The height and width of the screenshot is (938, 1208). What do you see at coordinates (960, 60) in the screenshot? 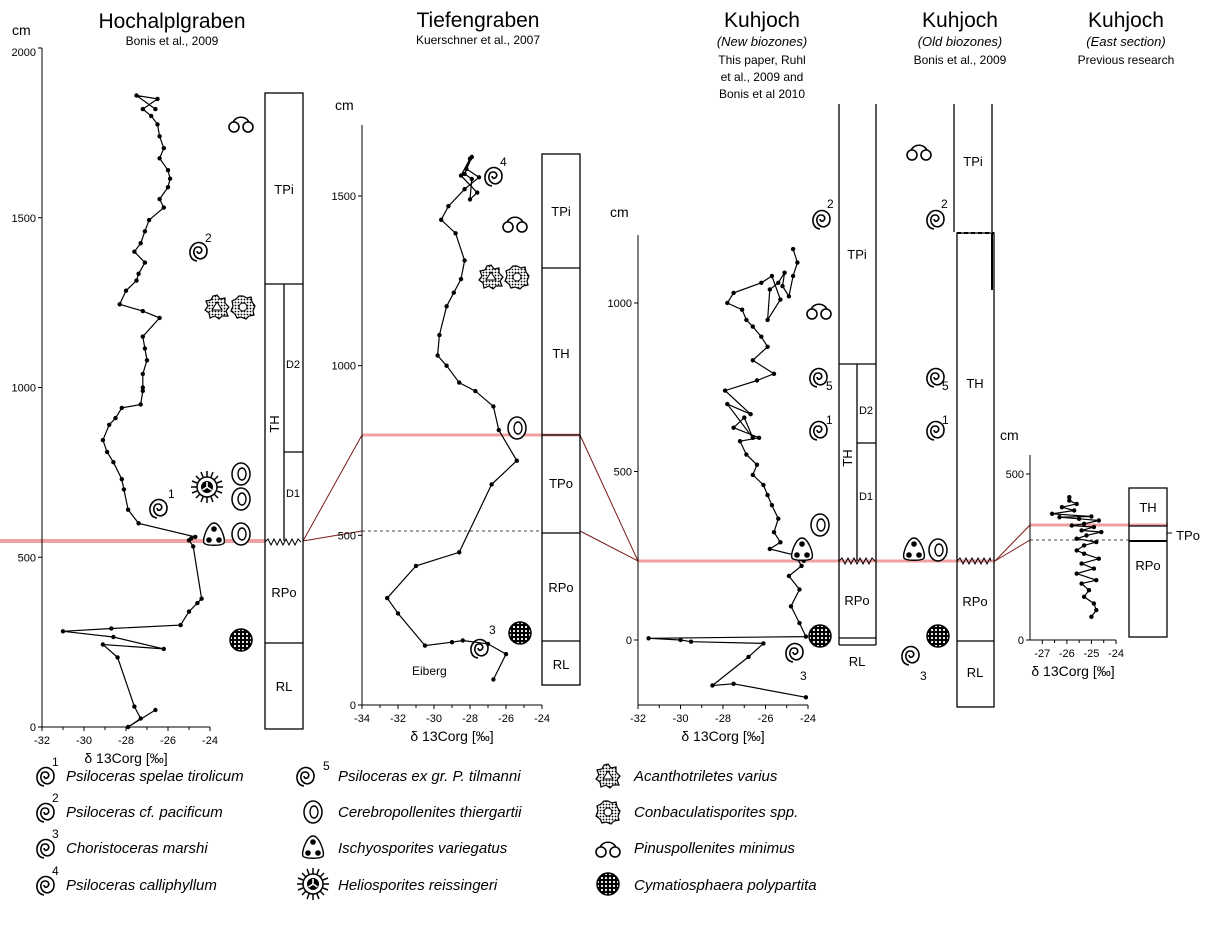
I see `panel4-note: Bonis et al., 2009` at bounding box center [960, 60].